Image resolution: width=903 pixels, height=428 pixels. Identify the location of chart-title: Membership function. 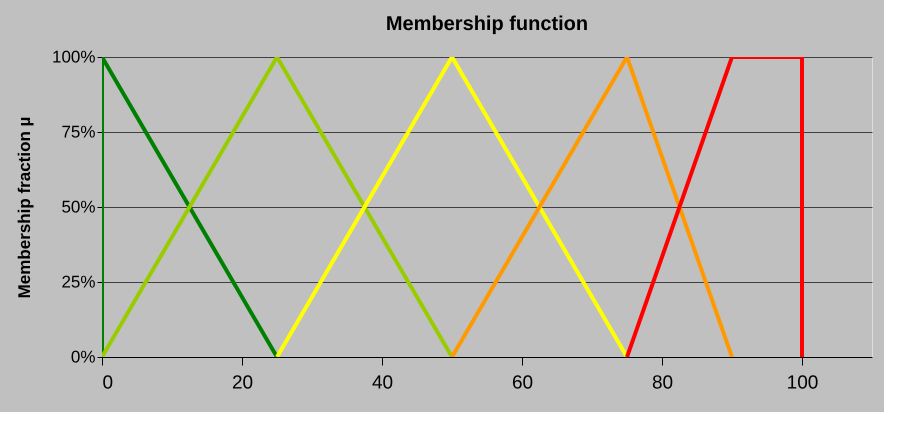
(487, 24).